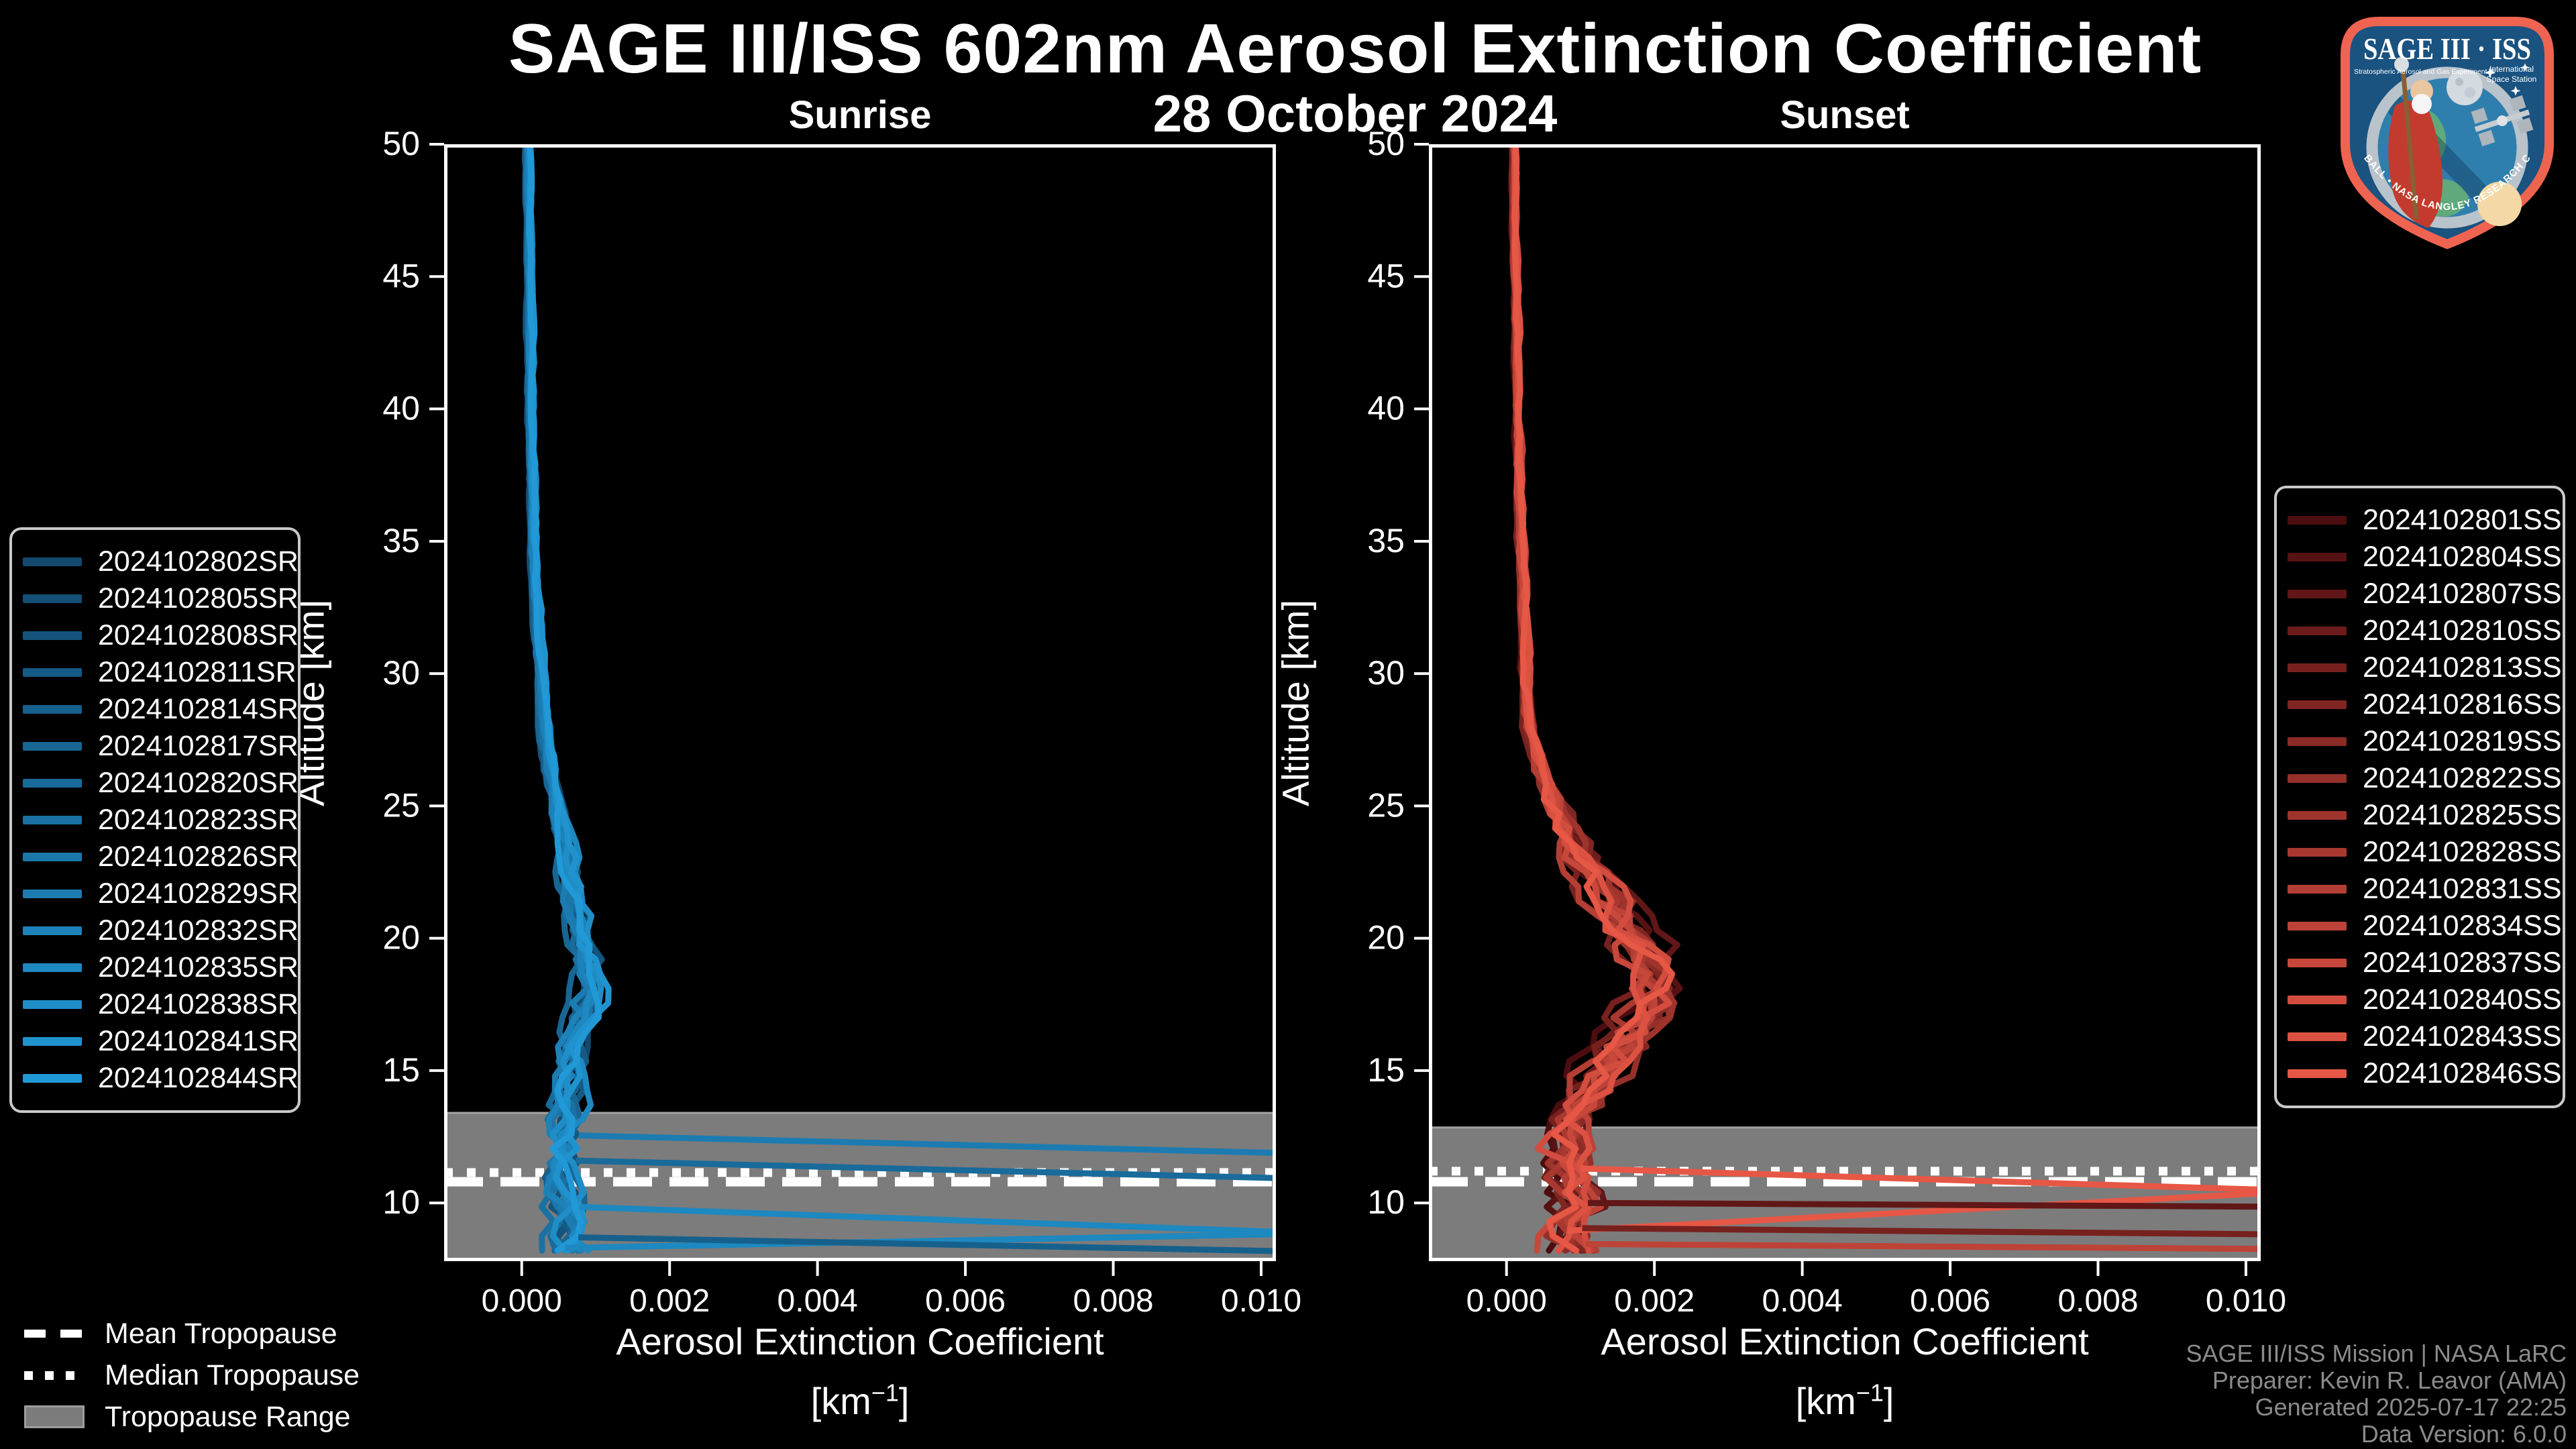  What do you see at coordinates (198, 709) in the screenshot?
I see `series-label: 2024102814SR` at bounding box center [198, 709].